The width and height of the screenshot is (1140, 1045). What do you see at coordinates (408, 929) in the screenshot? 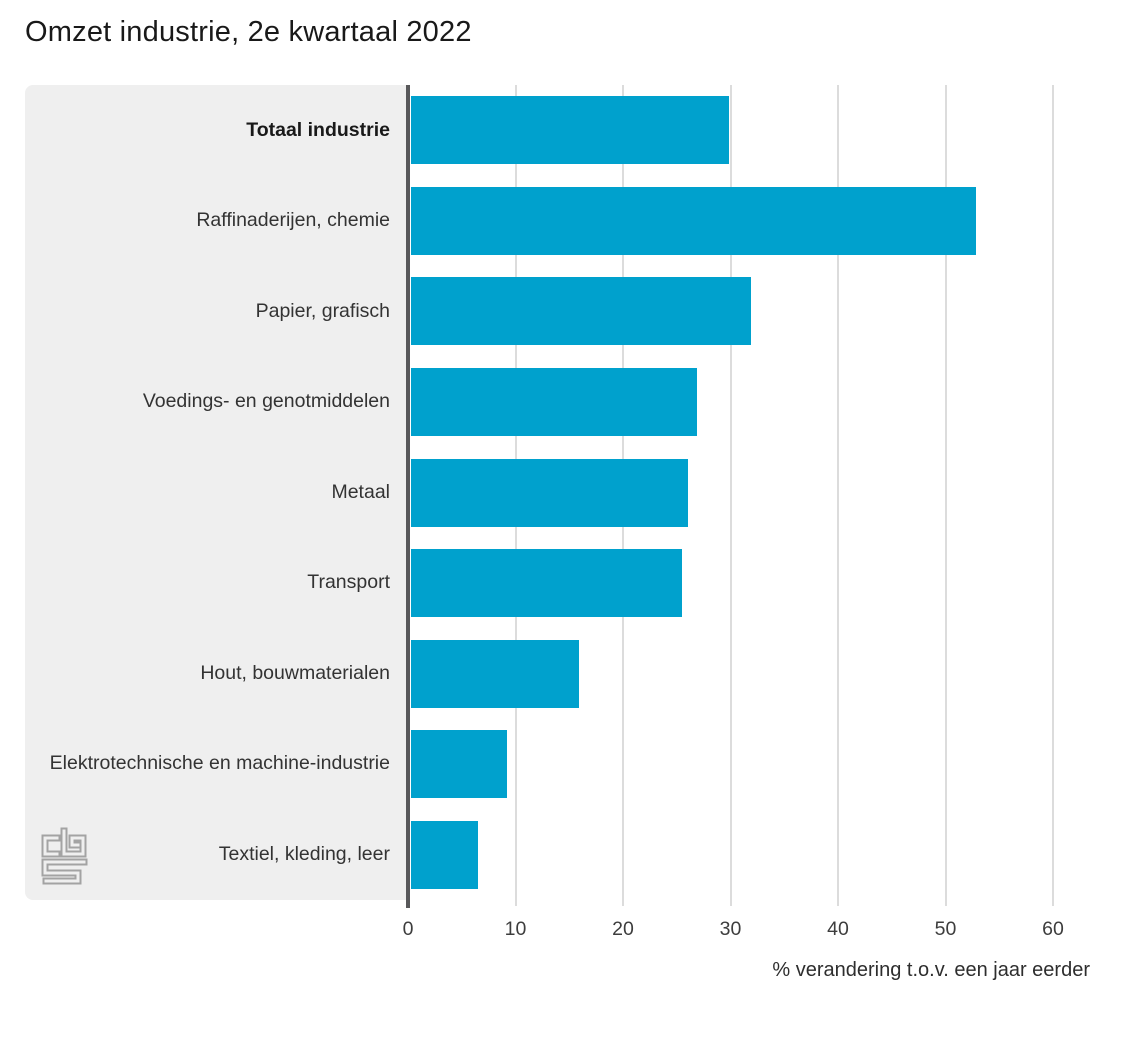
I see `x-tick-0: 0` at bounding box center [408, 929].